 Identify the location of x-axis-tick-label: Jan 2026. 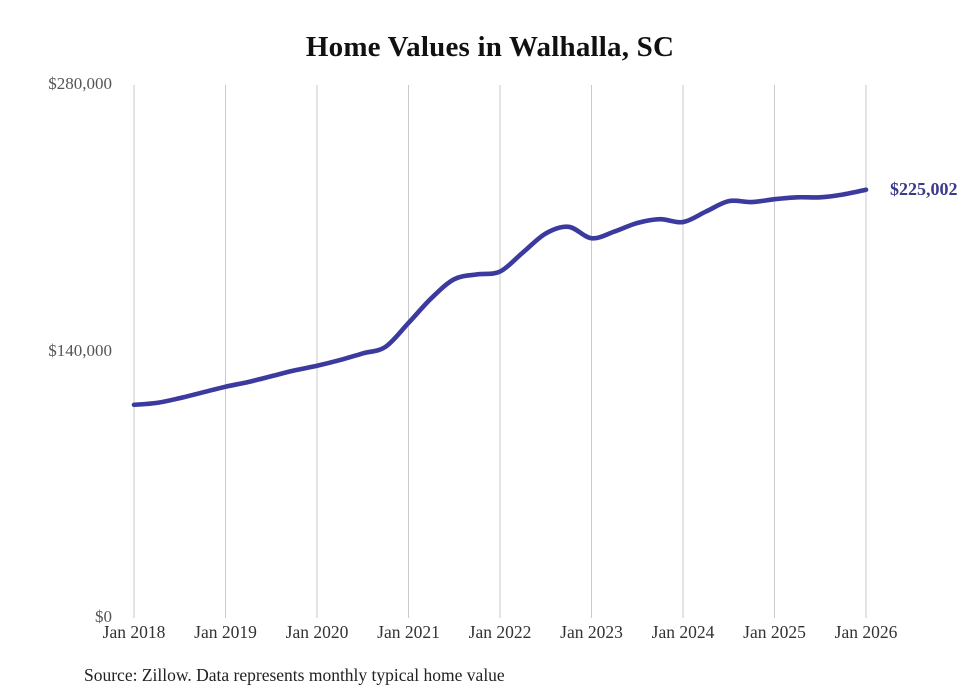
(866, 632).